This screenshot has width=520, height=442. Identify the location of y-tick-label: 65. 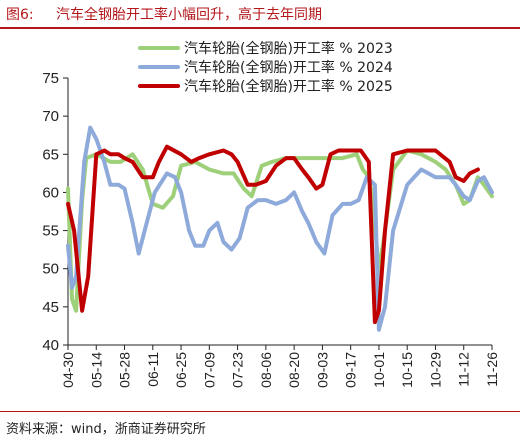
(50, 154).